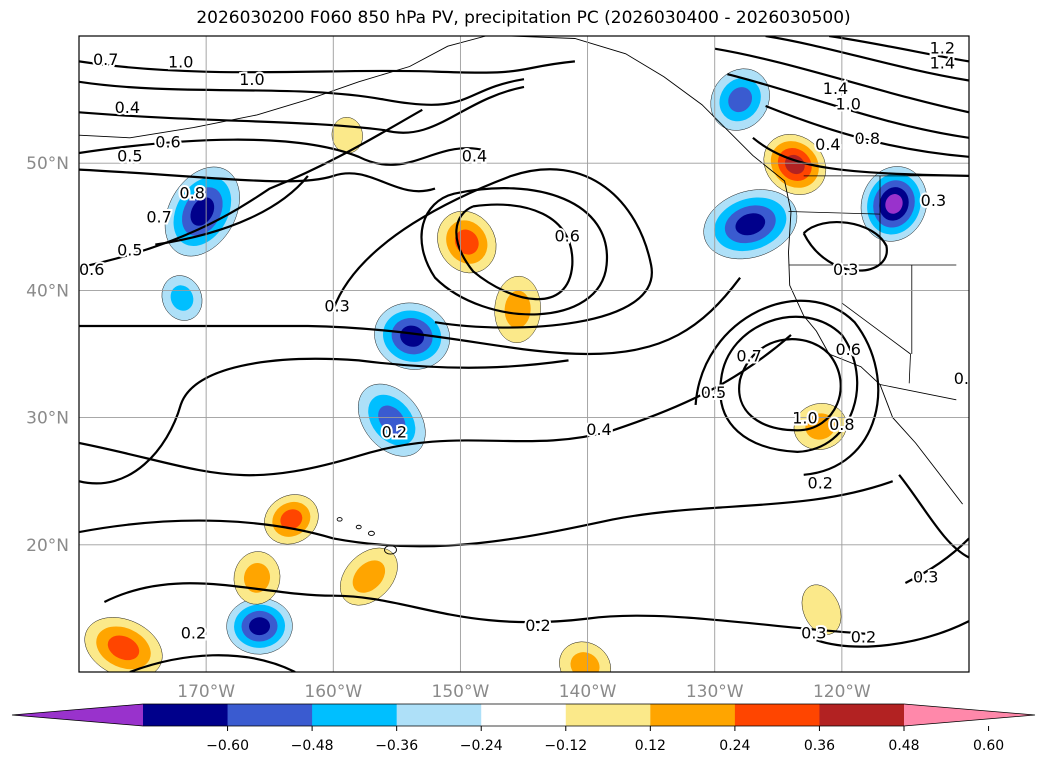 Image resolution: width=1047 pixels, height=765 pixels. Describe the element at coordinates (819, 746) in the screenshot. I see `colorbar-tick-label: 0.36` at that location.